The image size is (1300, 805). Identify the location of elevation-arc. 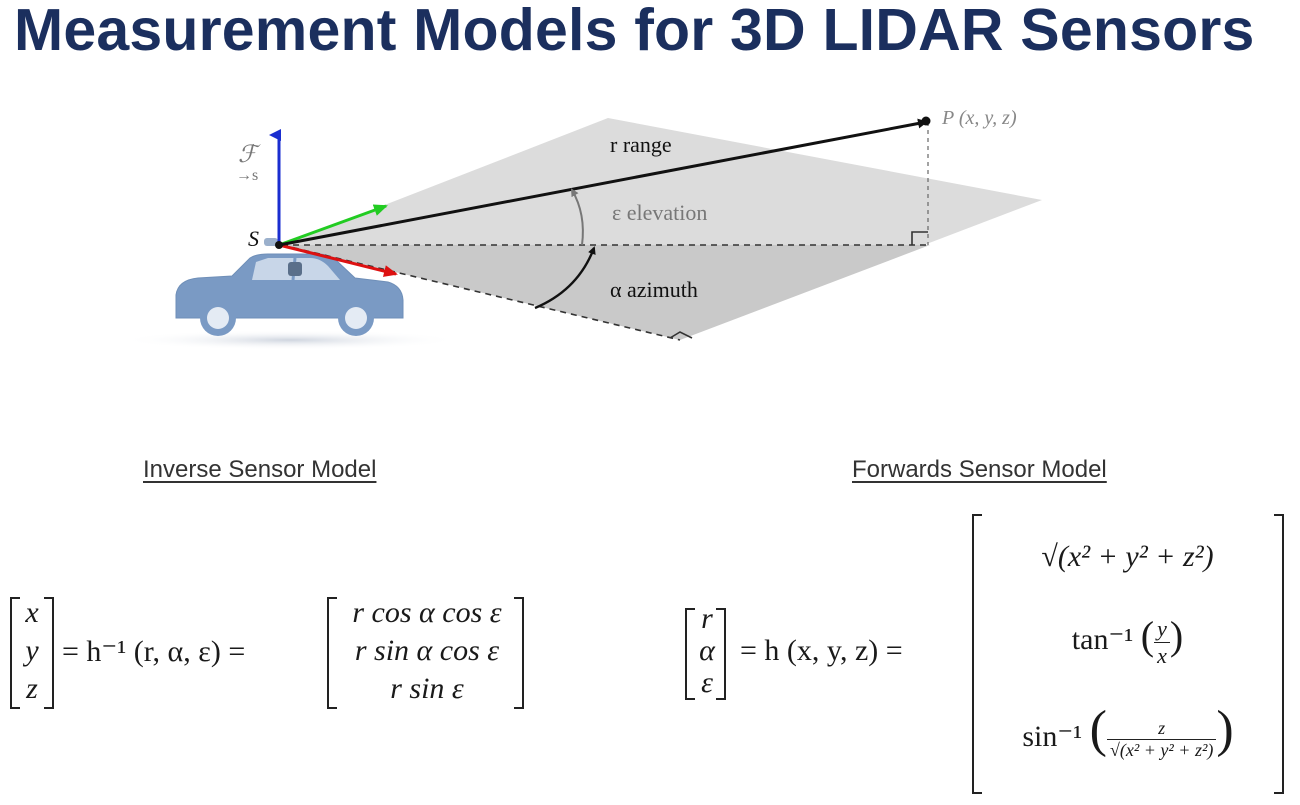
(577, 217).